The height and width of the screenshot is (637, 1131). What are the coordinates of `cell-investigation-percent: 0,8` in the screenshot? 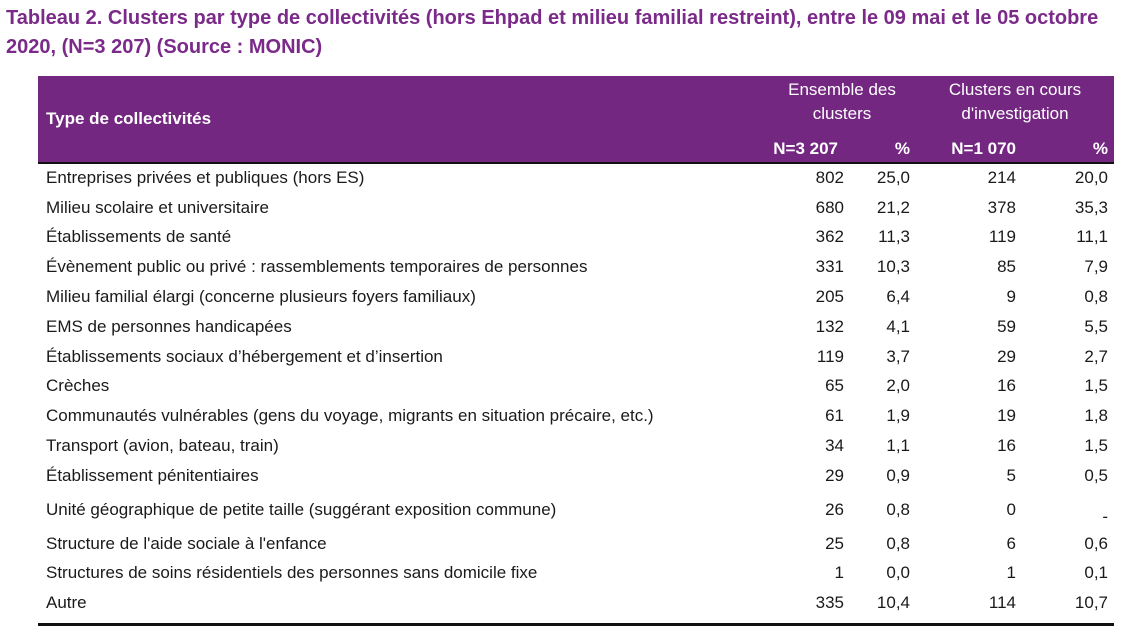 It's located at (1096, 297).